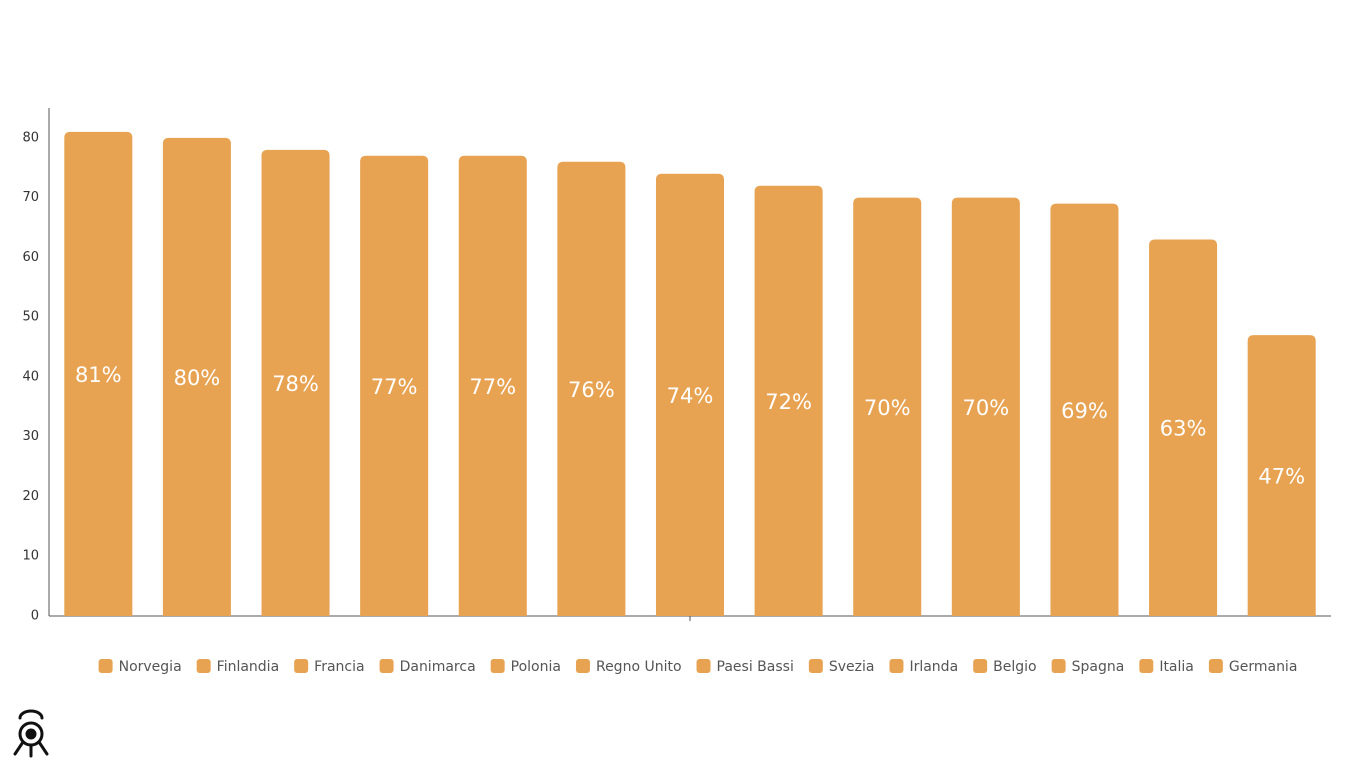 This screenshot has width=1366, height=768. Describe the element at coordinates (339, 667) in the screenshot. I see `legend-label: Francia` at that location.